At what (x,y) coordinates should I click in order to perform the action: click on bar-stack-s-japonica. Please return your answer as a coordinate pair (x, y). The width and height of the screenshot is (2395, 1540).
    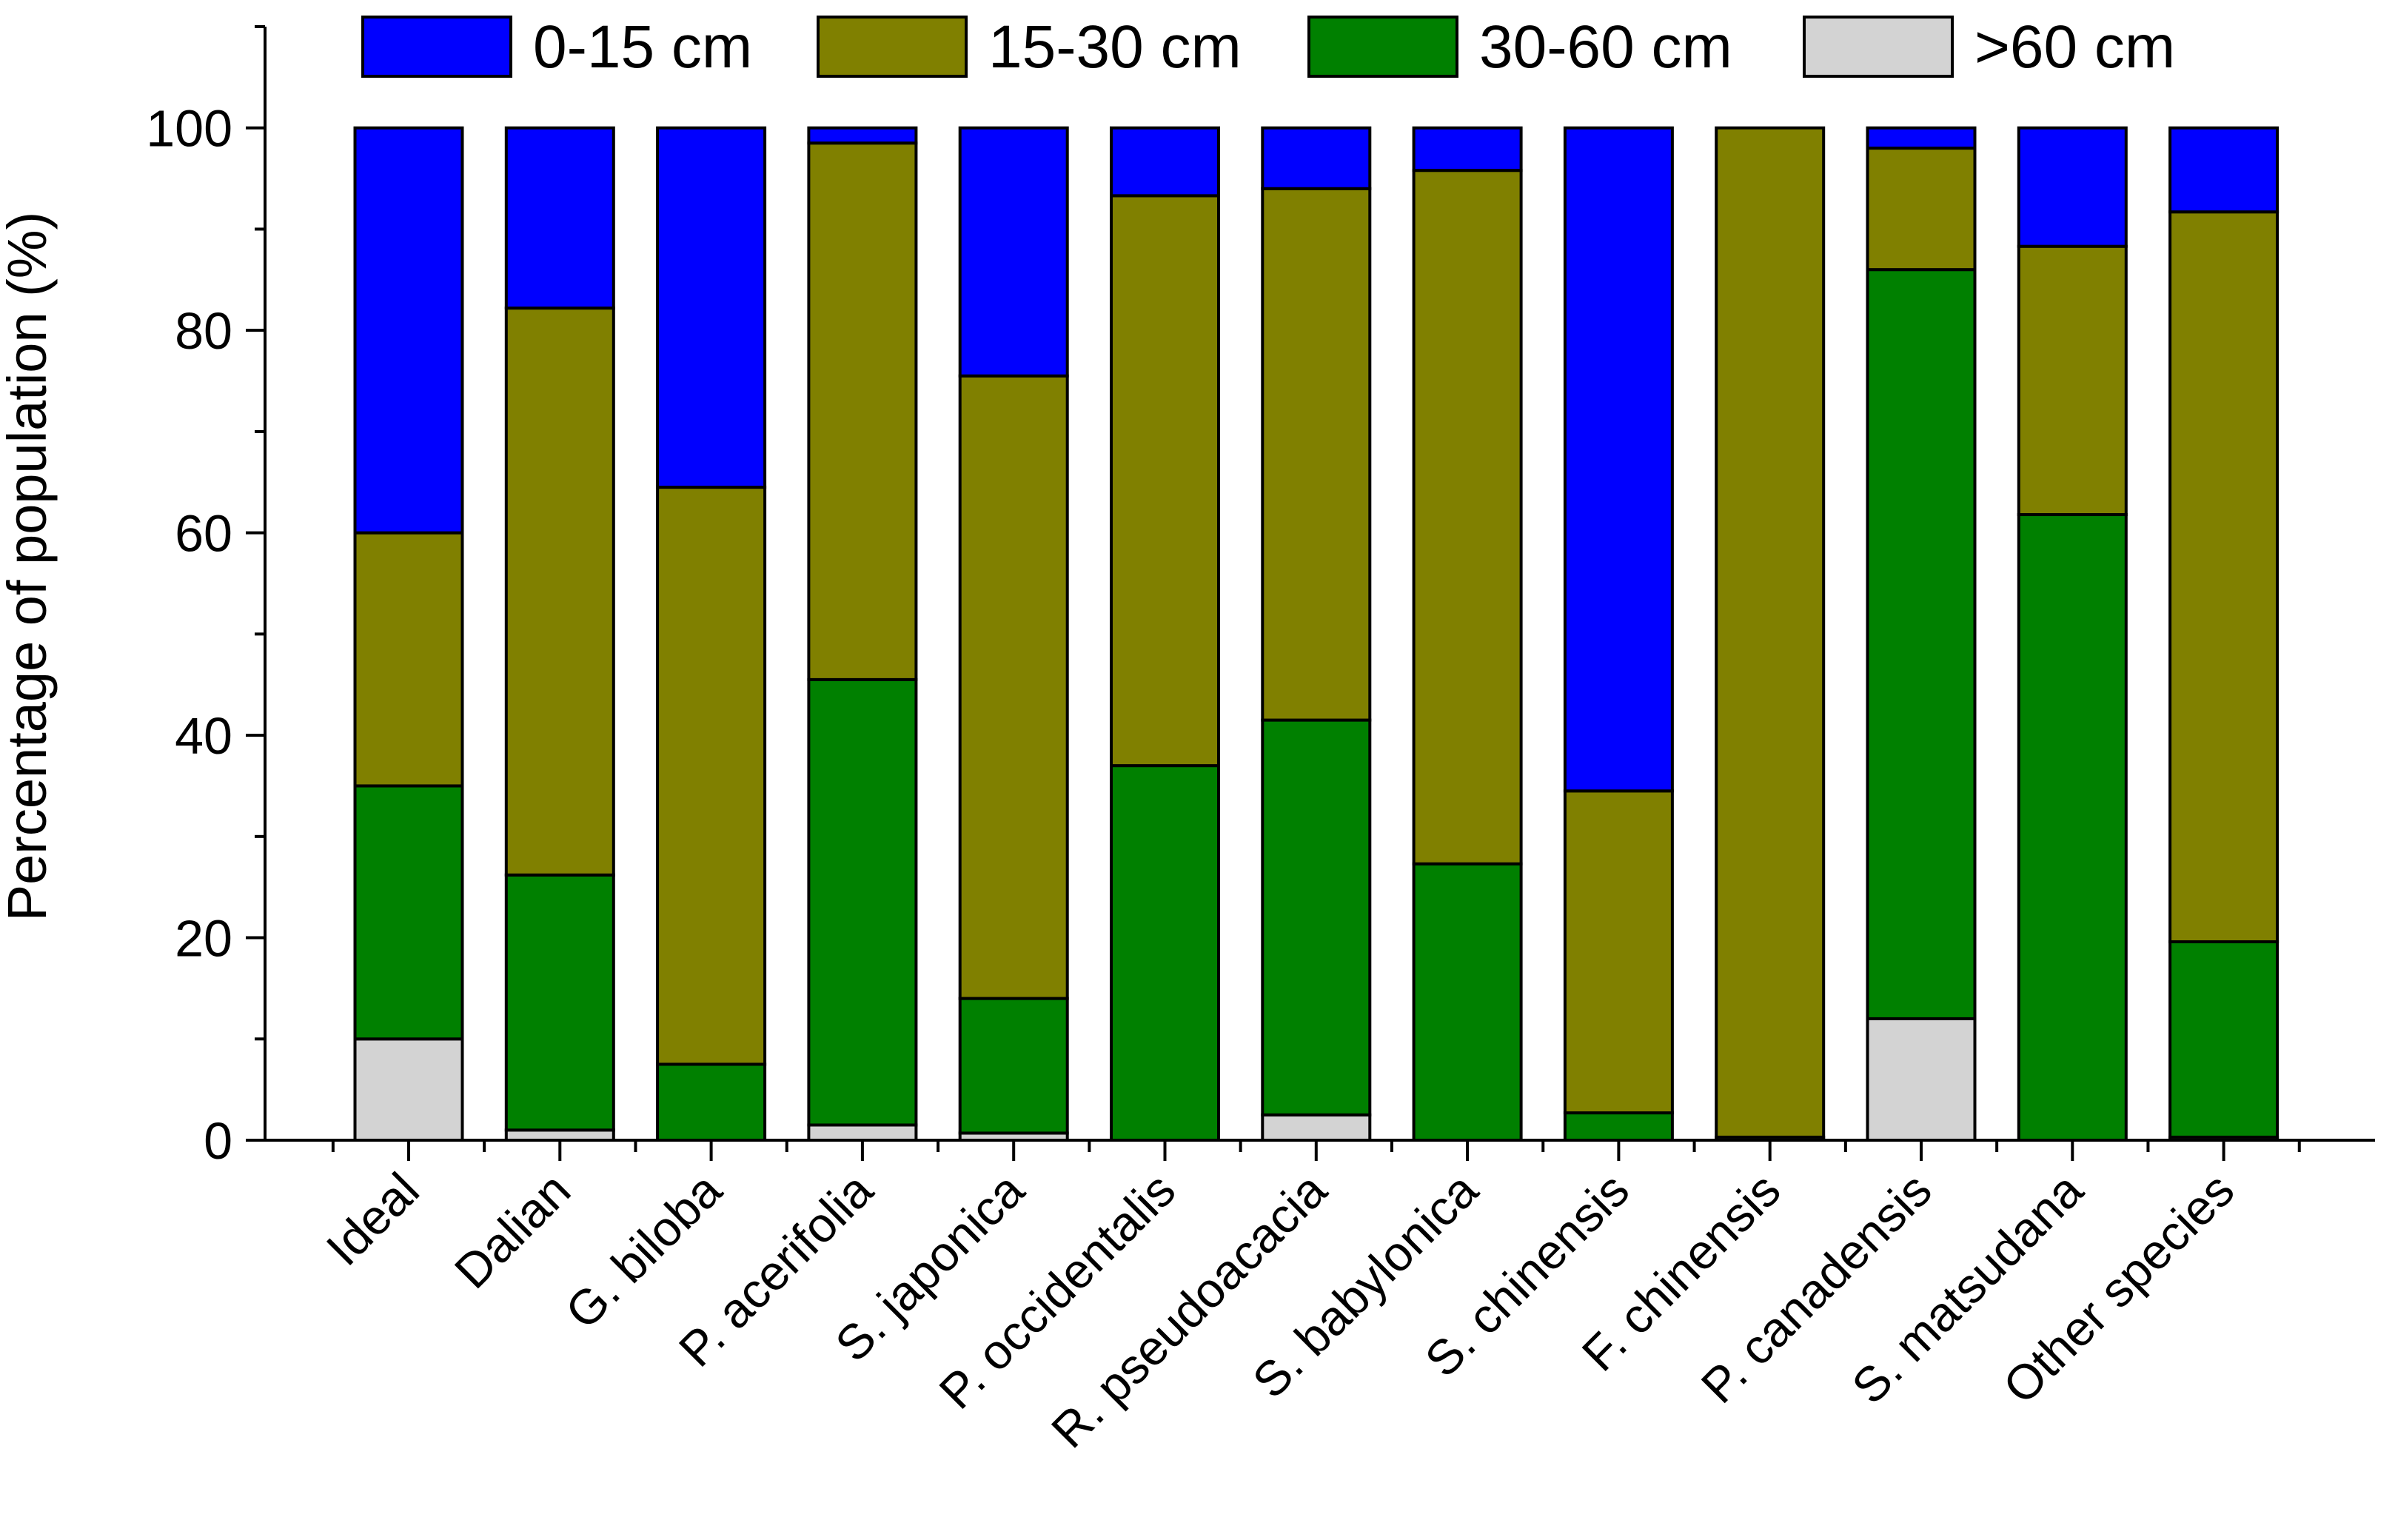
    Looking at the image, I should click on (1013, 634).